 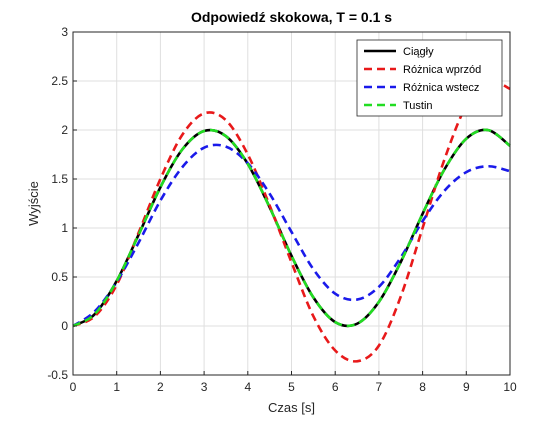 I want to click on x-tick-label: 1, so click(x=116, y=387).